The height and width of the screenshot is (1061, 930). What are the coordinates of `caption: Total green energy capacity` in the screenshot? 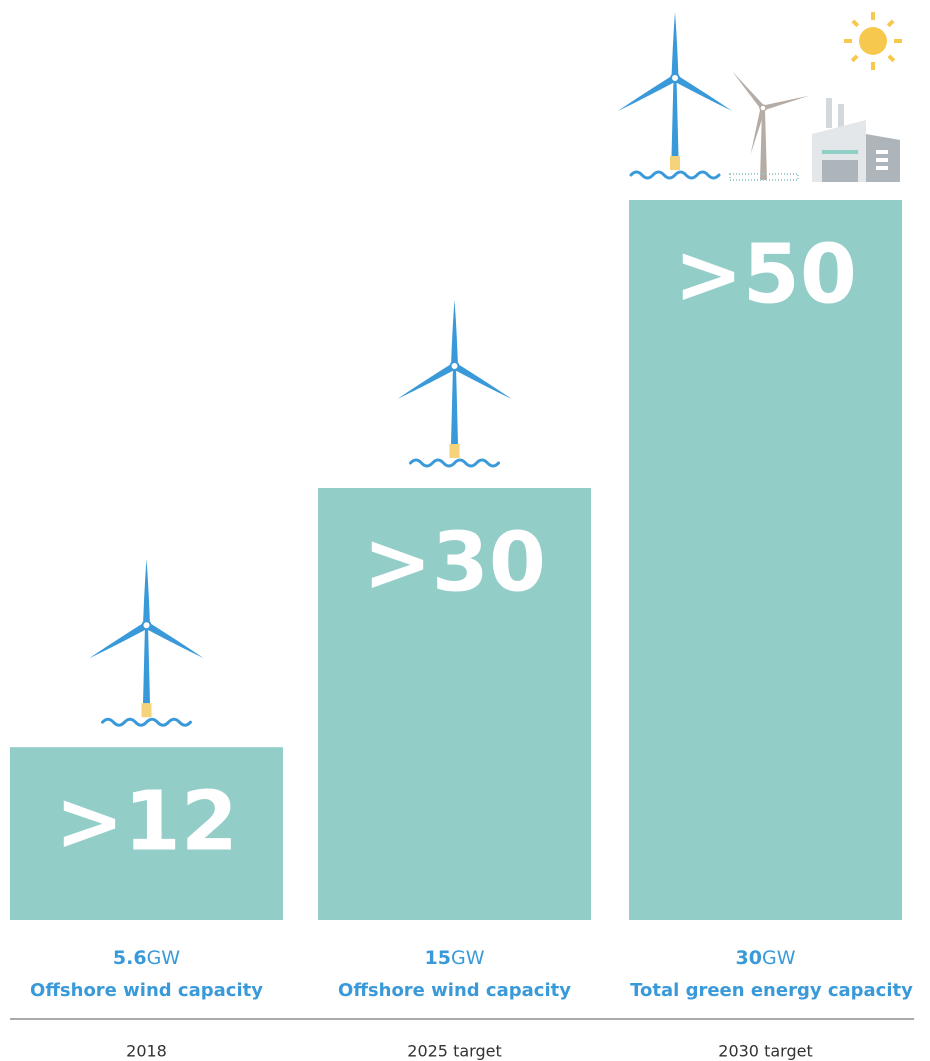 It's located at (771, 990).